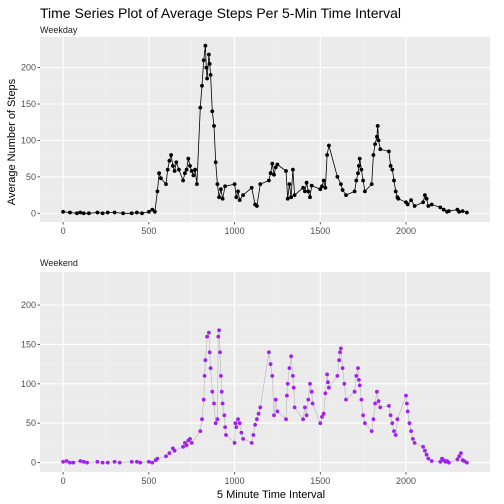  What do you see at coordinates (28, 68) in the screenshot?
I see `y-tick-label: 200` at bounding box center [28, 68].